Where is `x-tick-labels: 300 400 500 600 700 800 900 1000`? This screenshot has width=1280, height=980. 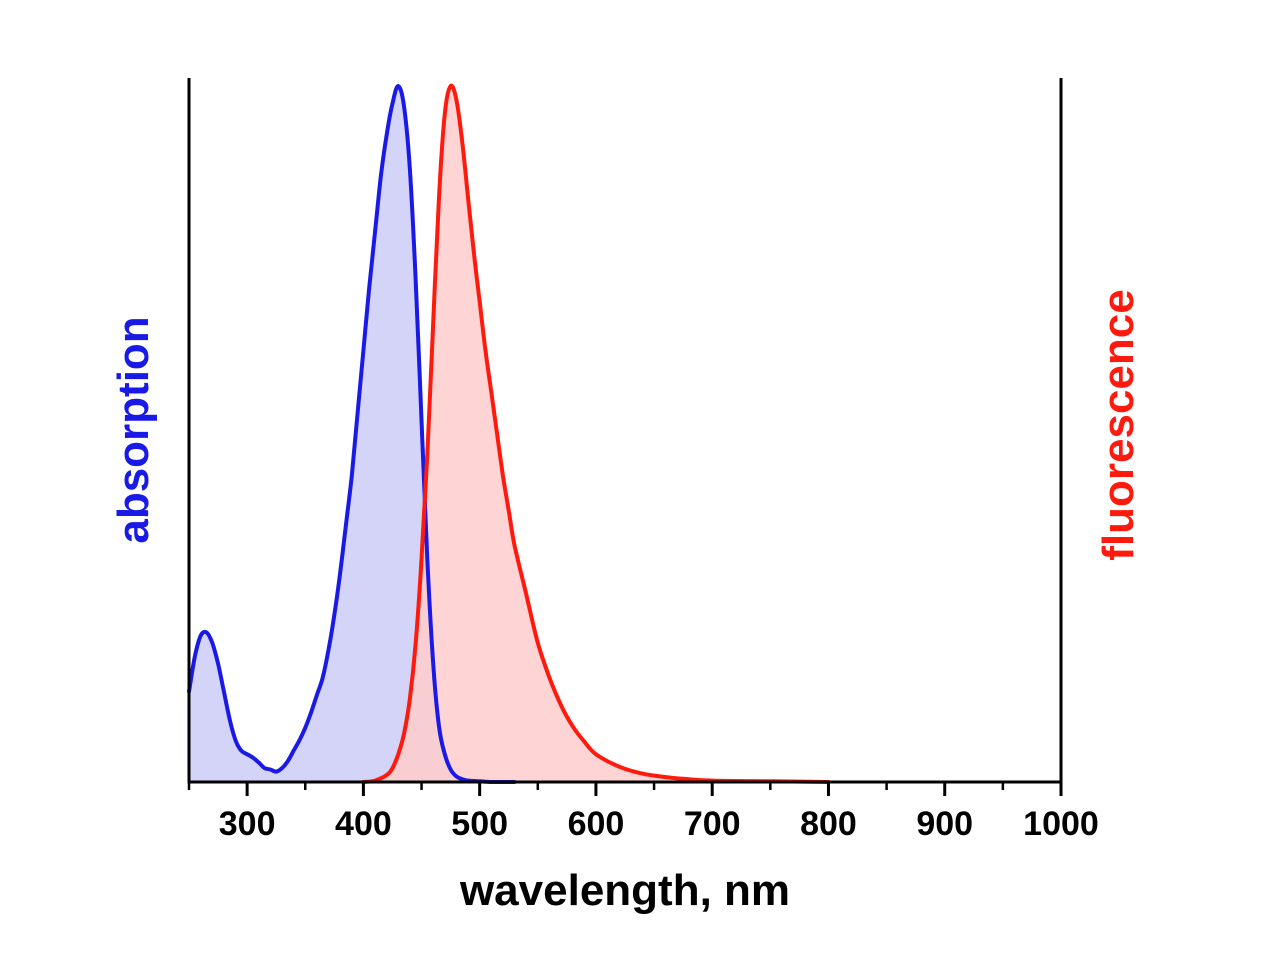
x-tick-labels: 300 400 500 600 700 800 900 1000 is located at coordinates (659, 824).